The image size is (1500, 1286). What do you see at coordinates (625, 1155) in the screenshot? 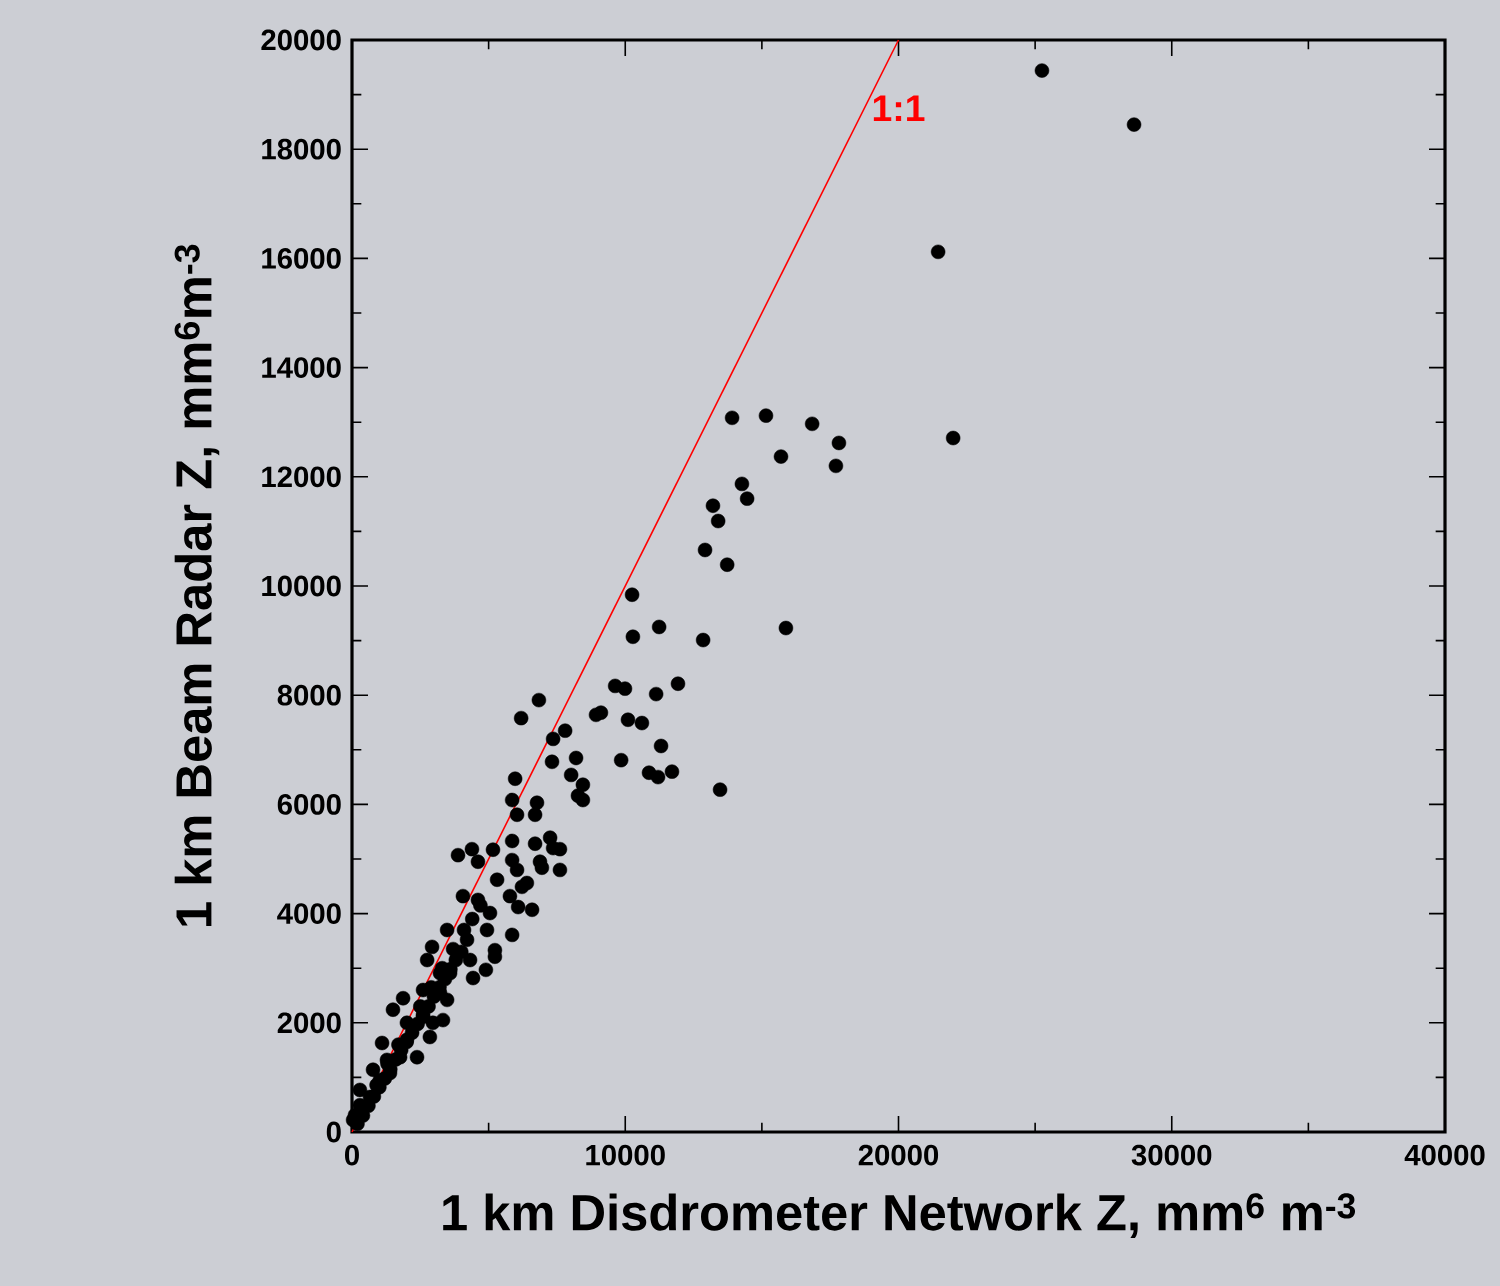
I see `x-tick-label: 10000` at bounding box center [625, 1155].